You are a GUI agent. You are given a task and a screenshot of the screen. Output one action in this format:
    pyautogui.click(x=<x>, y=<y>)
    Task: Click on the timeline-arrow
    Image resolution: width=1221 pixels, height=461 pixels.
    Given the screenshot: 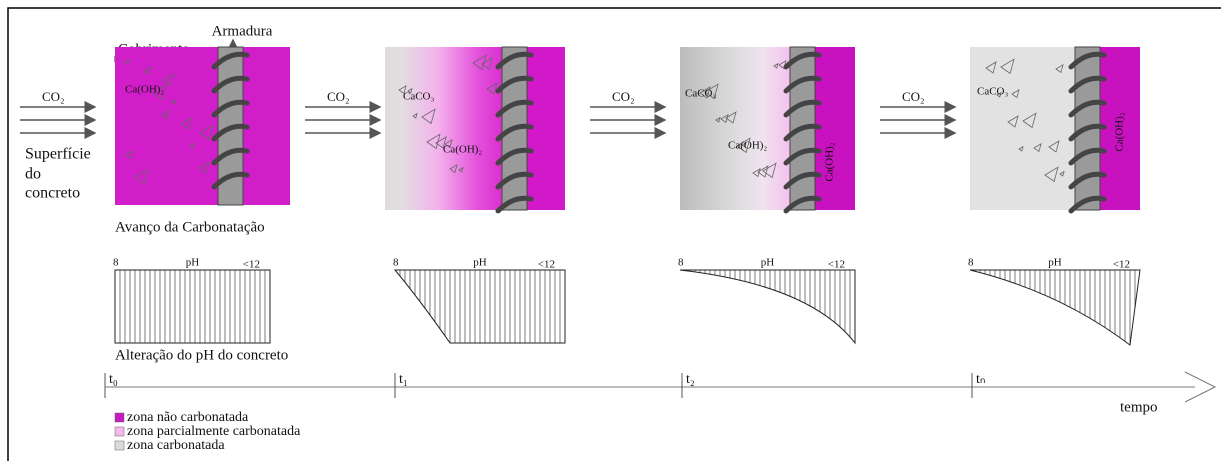 What is the action you would take?
    pyautogui.click(x=1200, y=387)
    